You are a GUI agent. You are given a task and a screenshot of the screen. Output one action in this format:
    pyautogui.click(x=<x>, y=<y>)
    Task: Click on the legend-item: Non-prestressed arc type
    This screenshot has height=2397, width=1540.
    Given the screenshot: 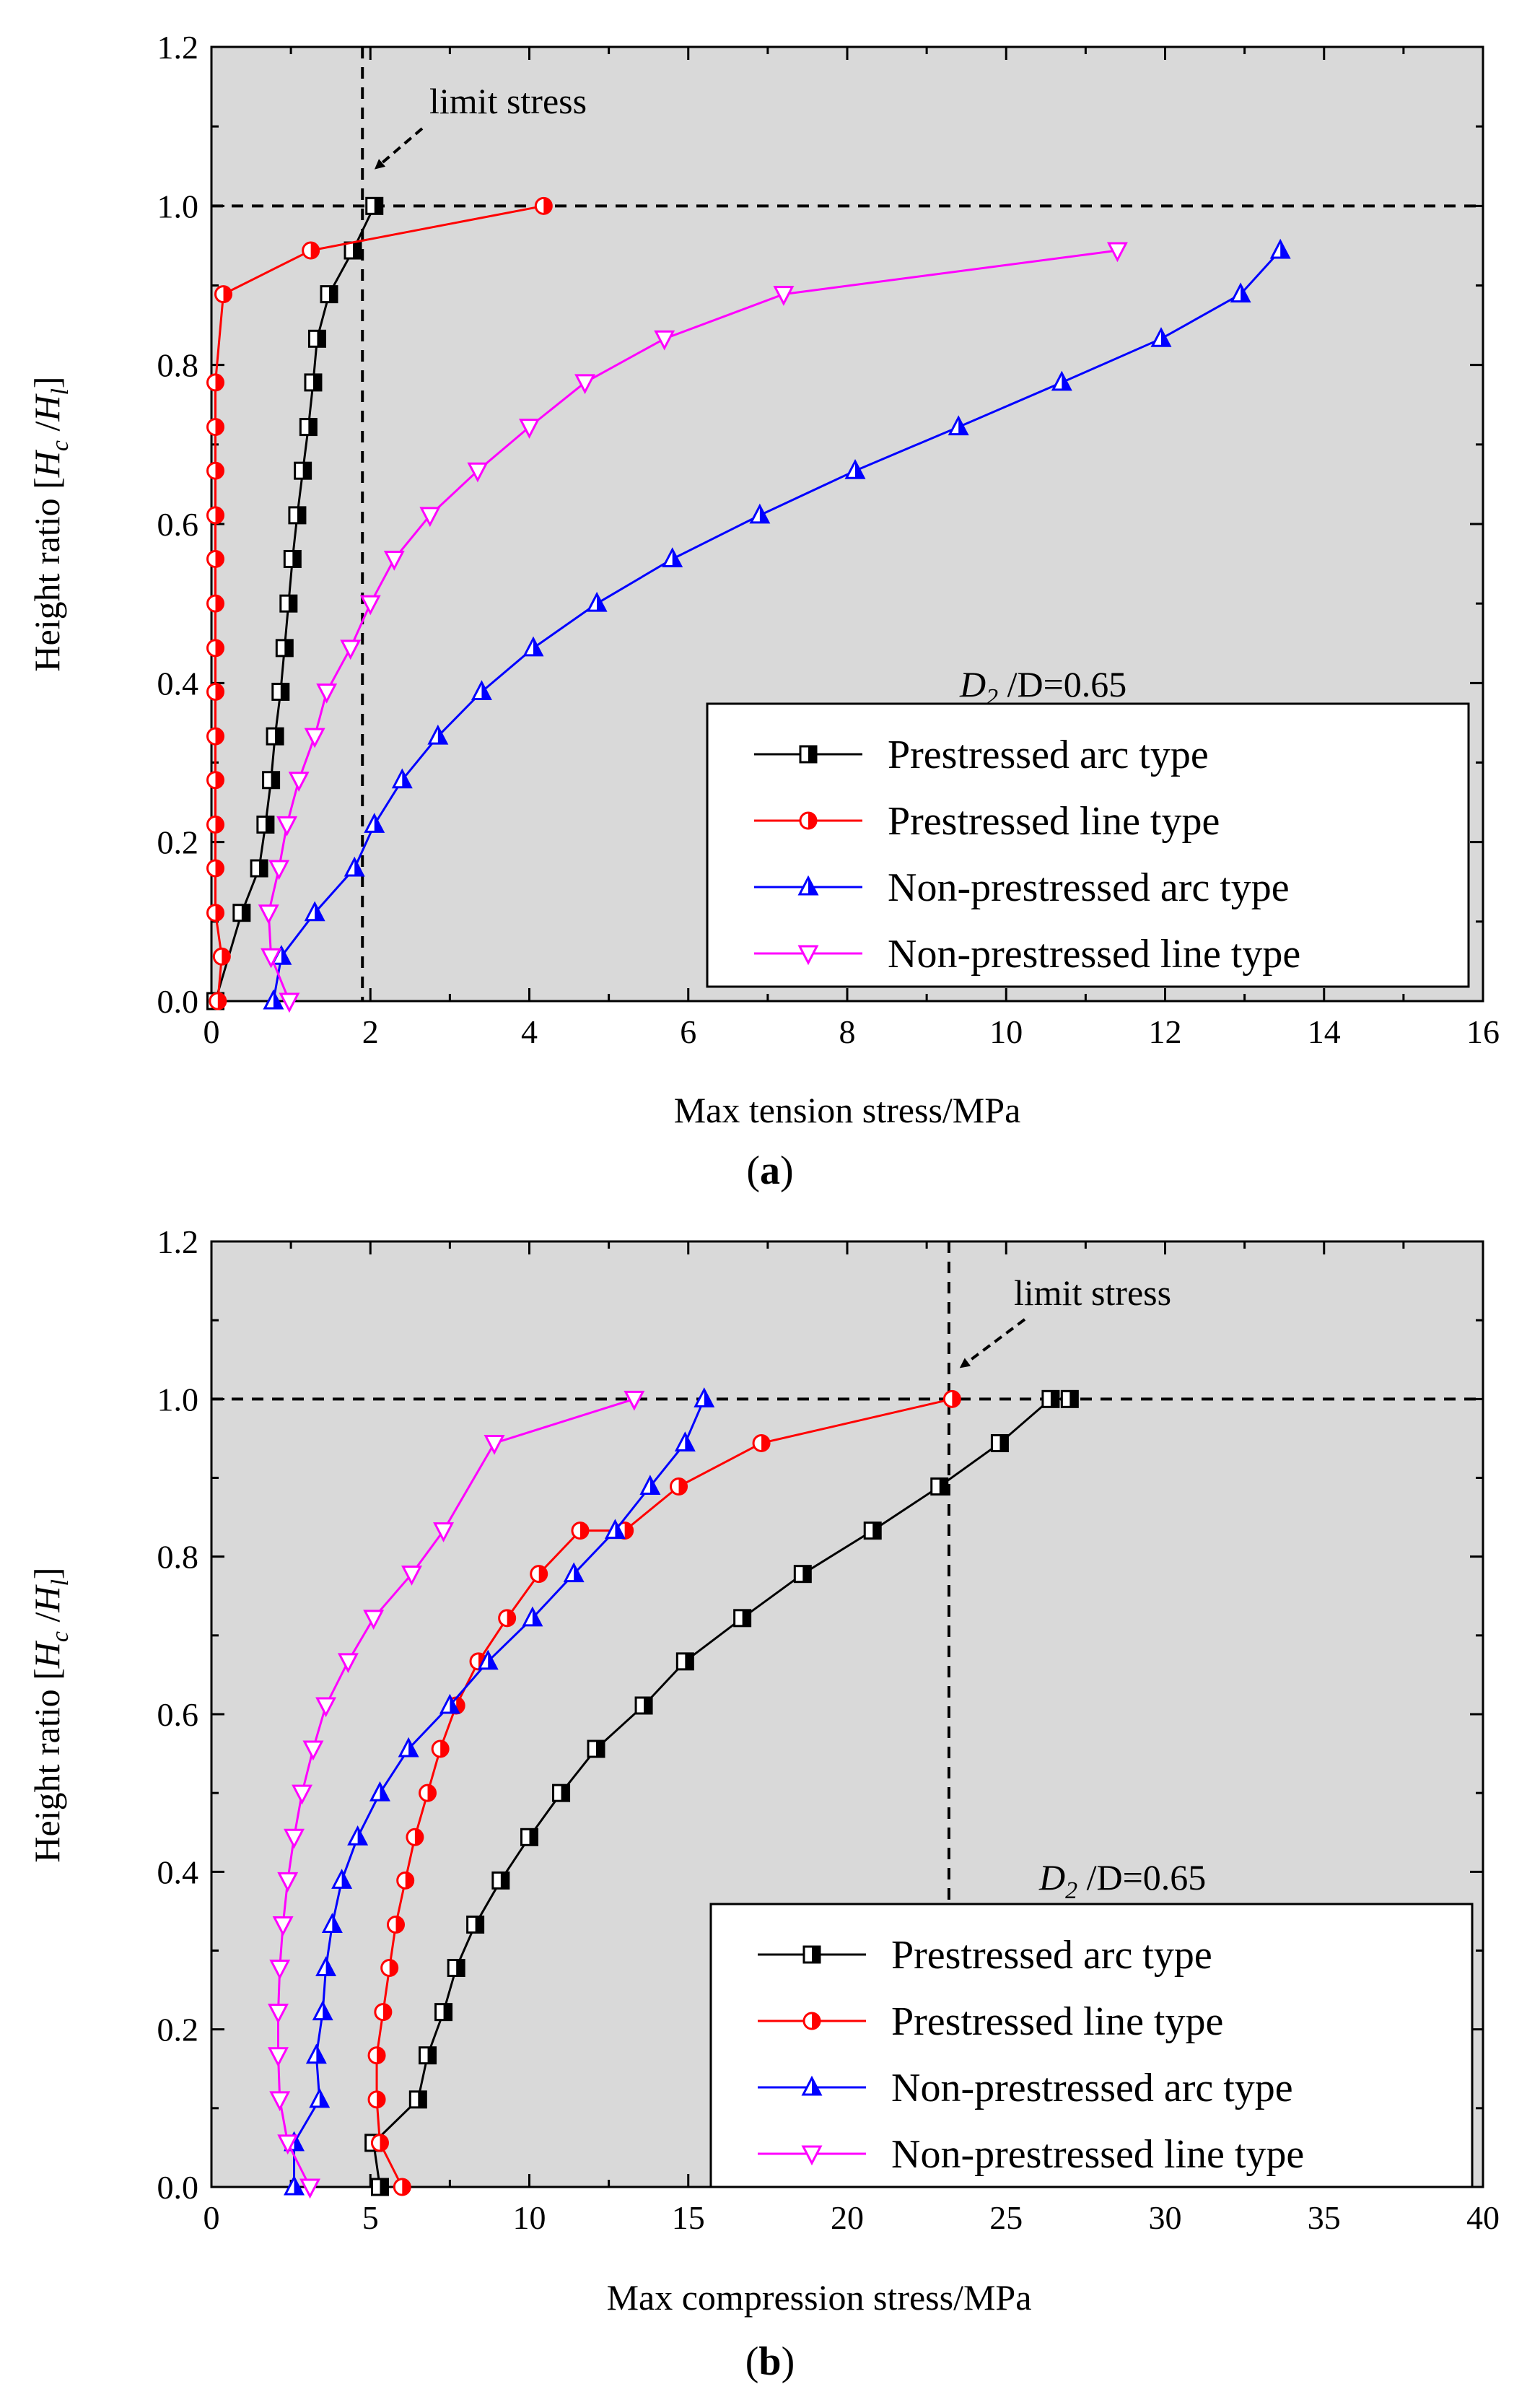 What is the action you would take?
    pyautogui.click(x=1022, y=887)
    